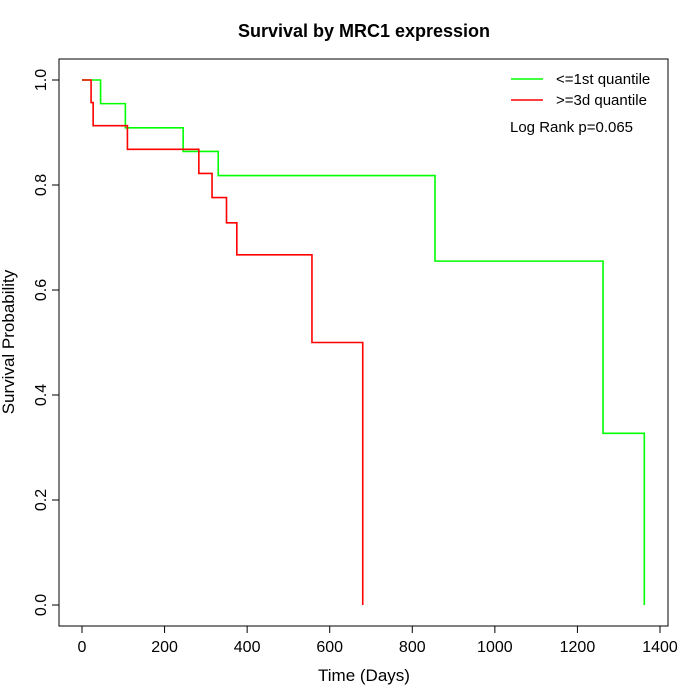  Describe the element at coordinates (601, 100) in the screenshot. I see `legend-label-high: >=3d quantile` at that location.